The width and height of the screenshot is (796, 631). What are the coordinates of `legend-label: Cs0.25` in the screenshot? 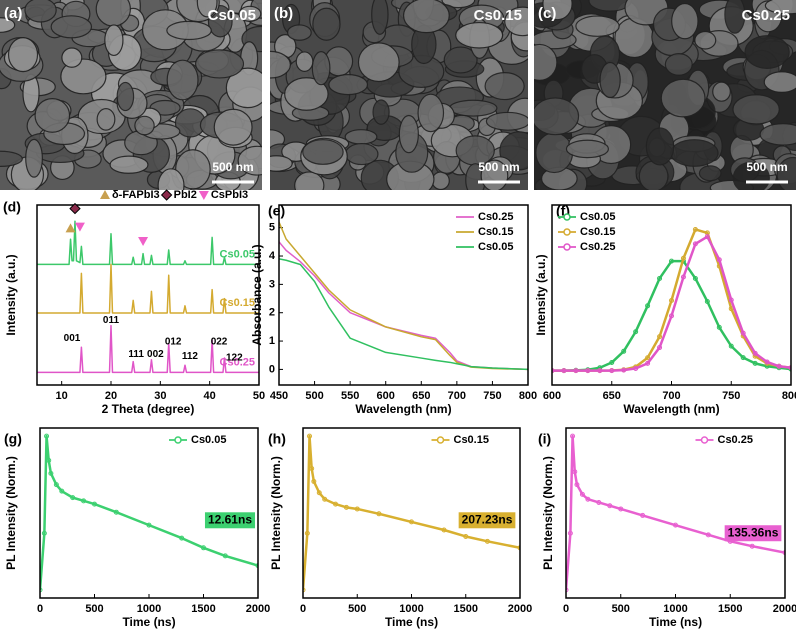 It's located at (597, 247).